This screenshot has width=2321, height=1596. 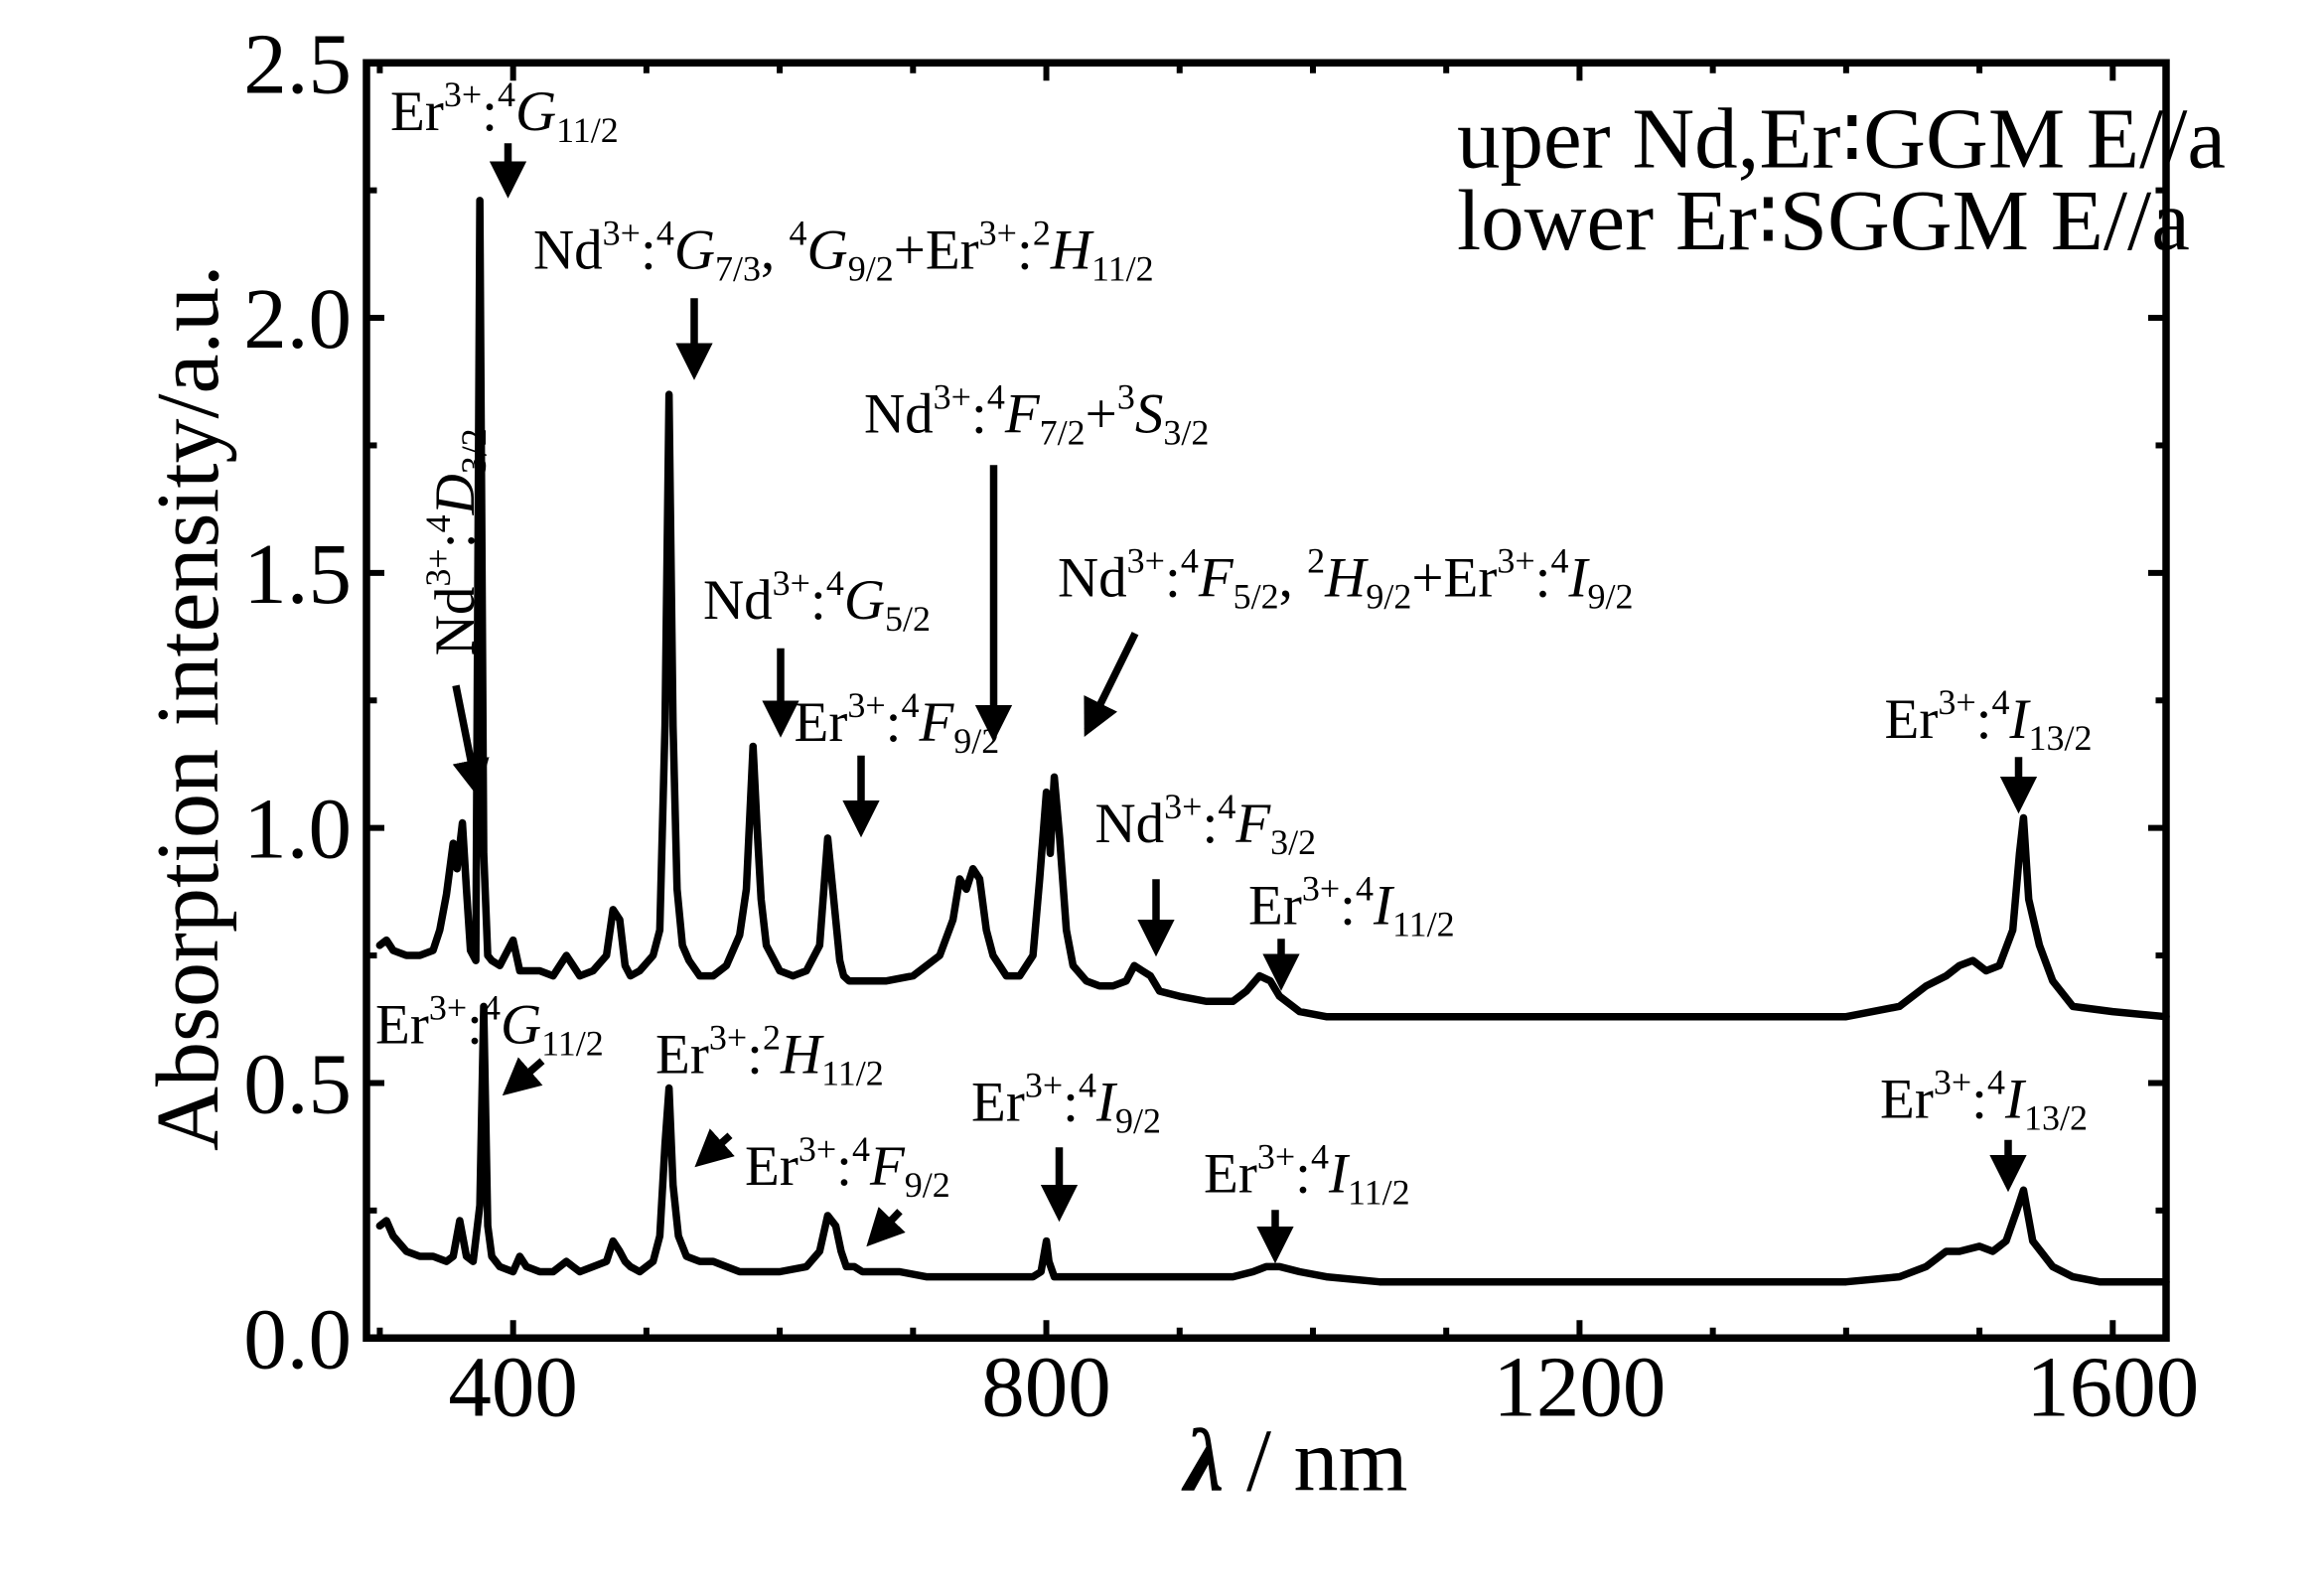 What do you see at coordinates (1066, 1103) in the screenshot?
I see `peak-annotation-label: Er3+:4I9/2` at bounding box center [1066, 1103].